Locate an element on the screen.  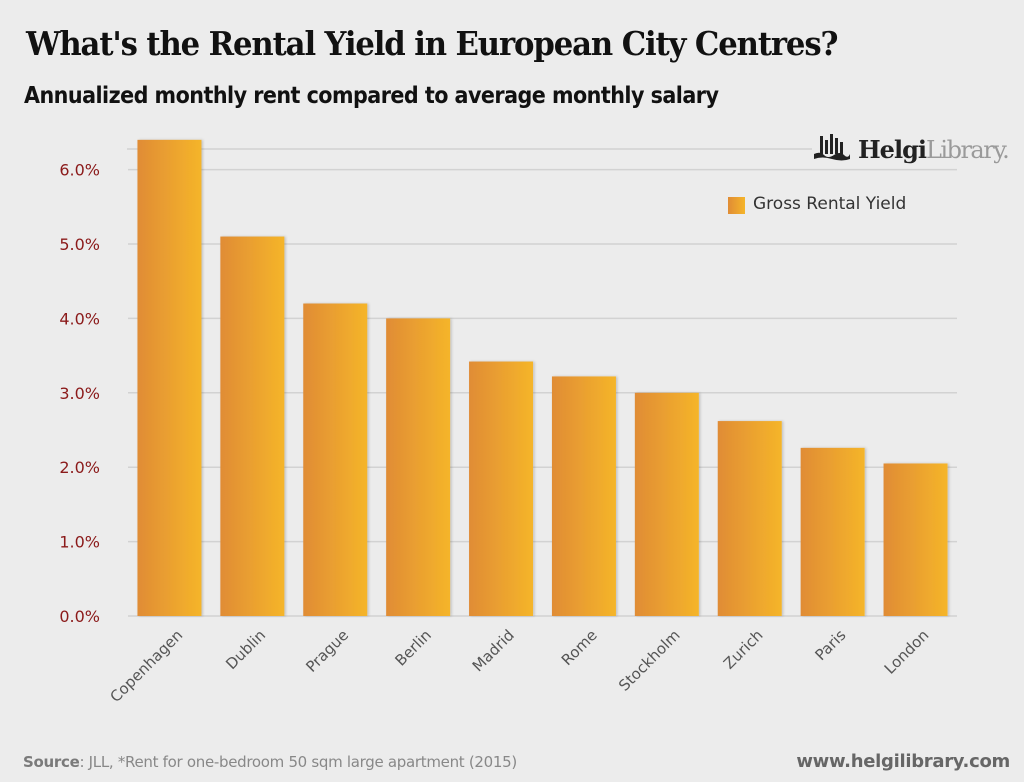
y-tick-label: 6.0% is located at coordinates (79, 170).